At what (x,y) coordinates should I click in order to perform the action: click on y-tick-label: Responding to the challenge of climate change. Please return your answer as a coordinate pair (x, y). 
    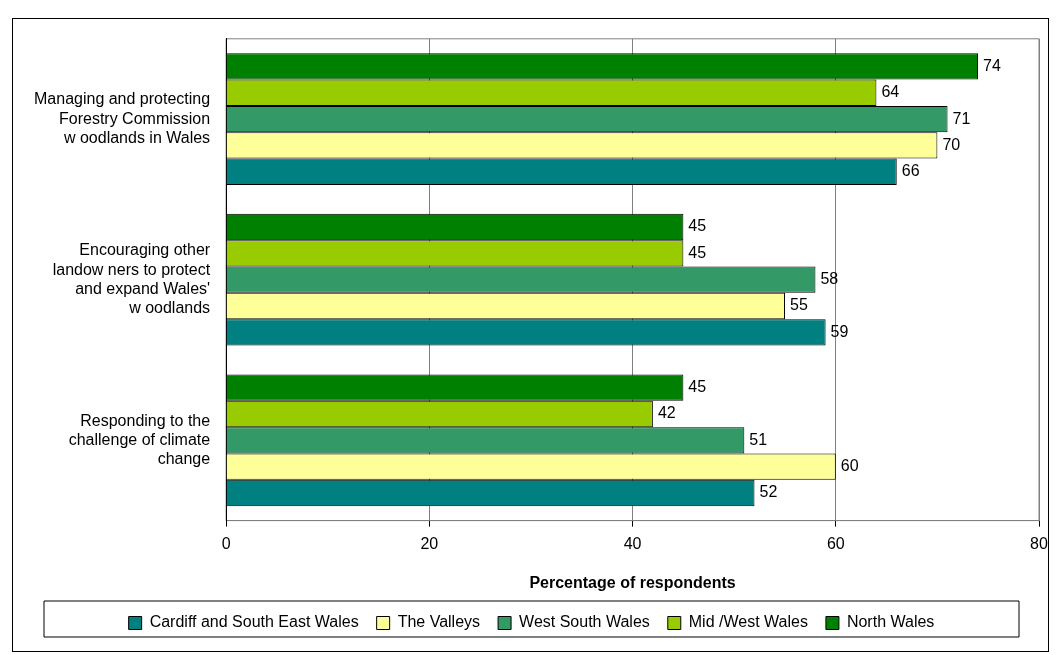
    Looking at the image, I should click on (139, 439).